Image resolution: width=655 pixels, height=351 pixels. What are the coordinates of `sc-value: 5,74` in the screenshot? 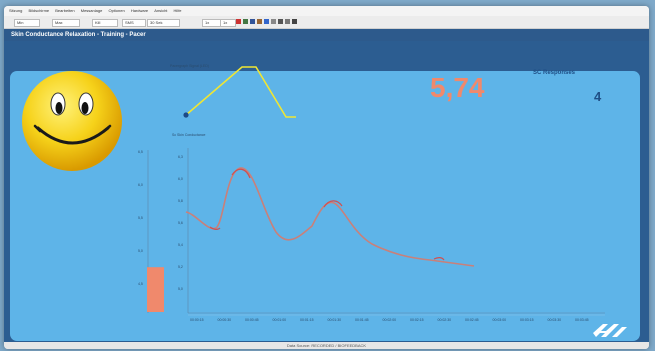 It's located at (457, 87).